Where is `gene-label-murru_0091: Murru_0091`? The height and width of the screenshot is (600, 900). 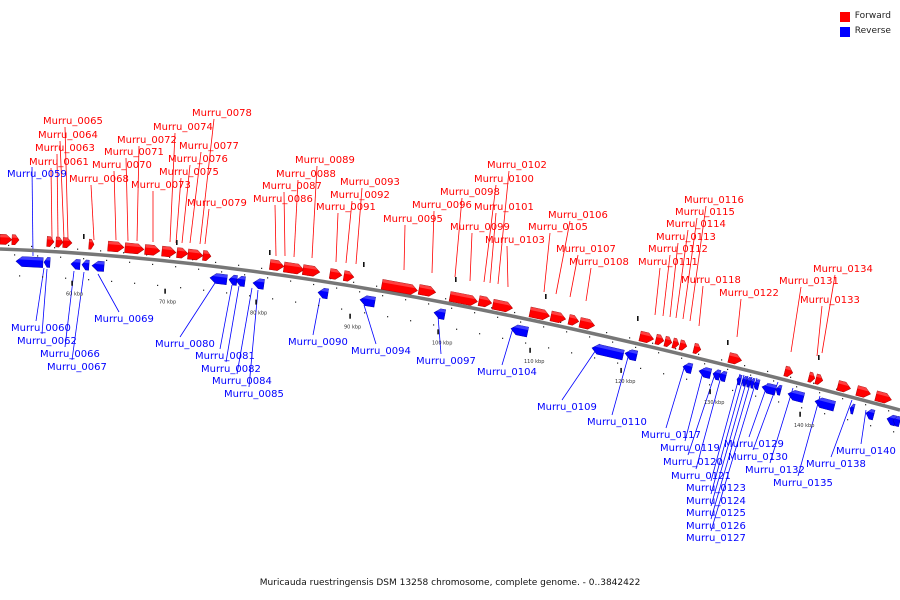
gene-label-murru_0091: Murru_0091 is located at coordinates (346, 207).